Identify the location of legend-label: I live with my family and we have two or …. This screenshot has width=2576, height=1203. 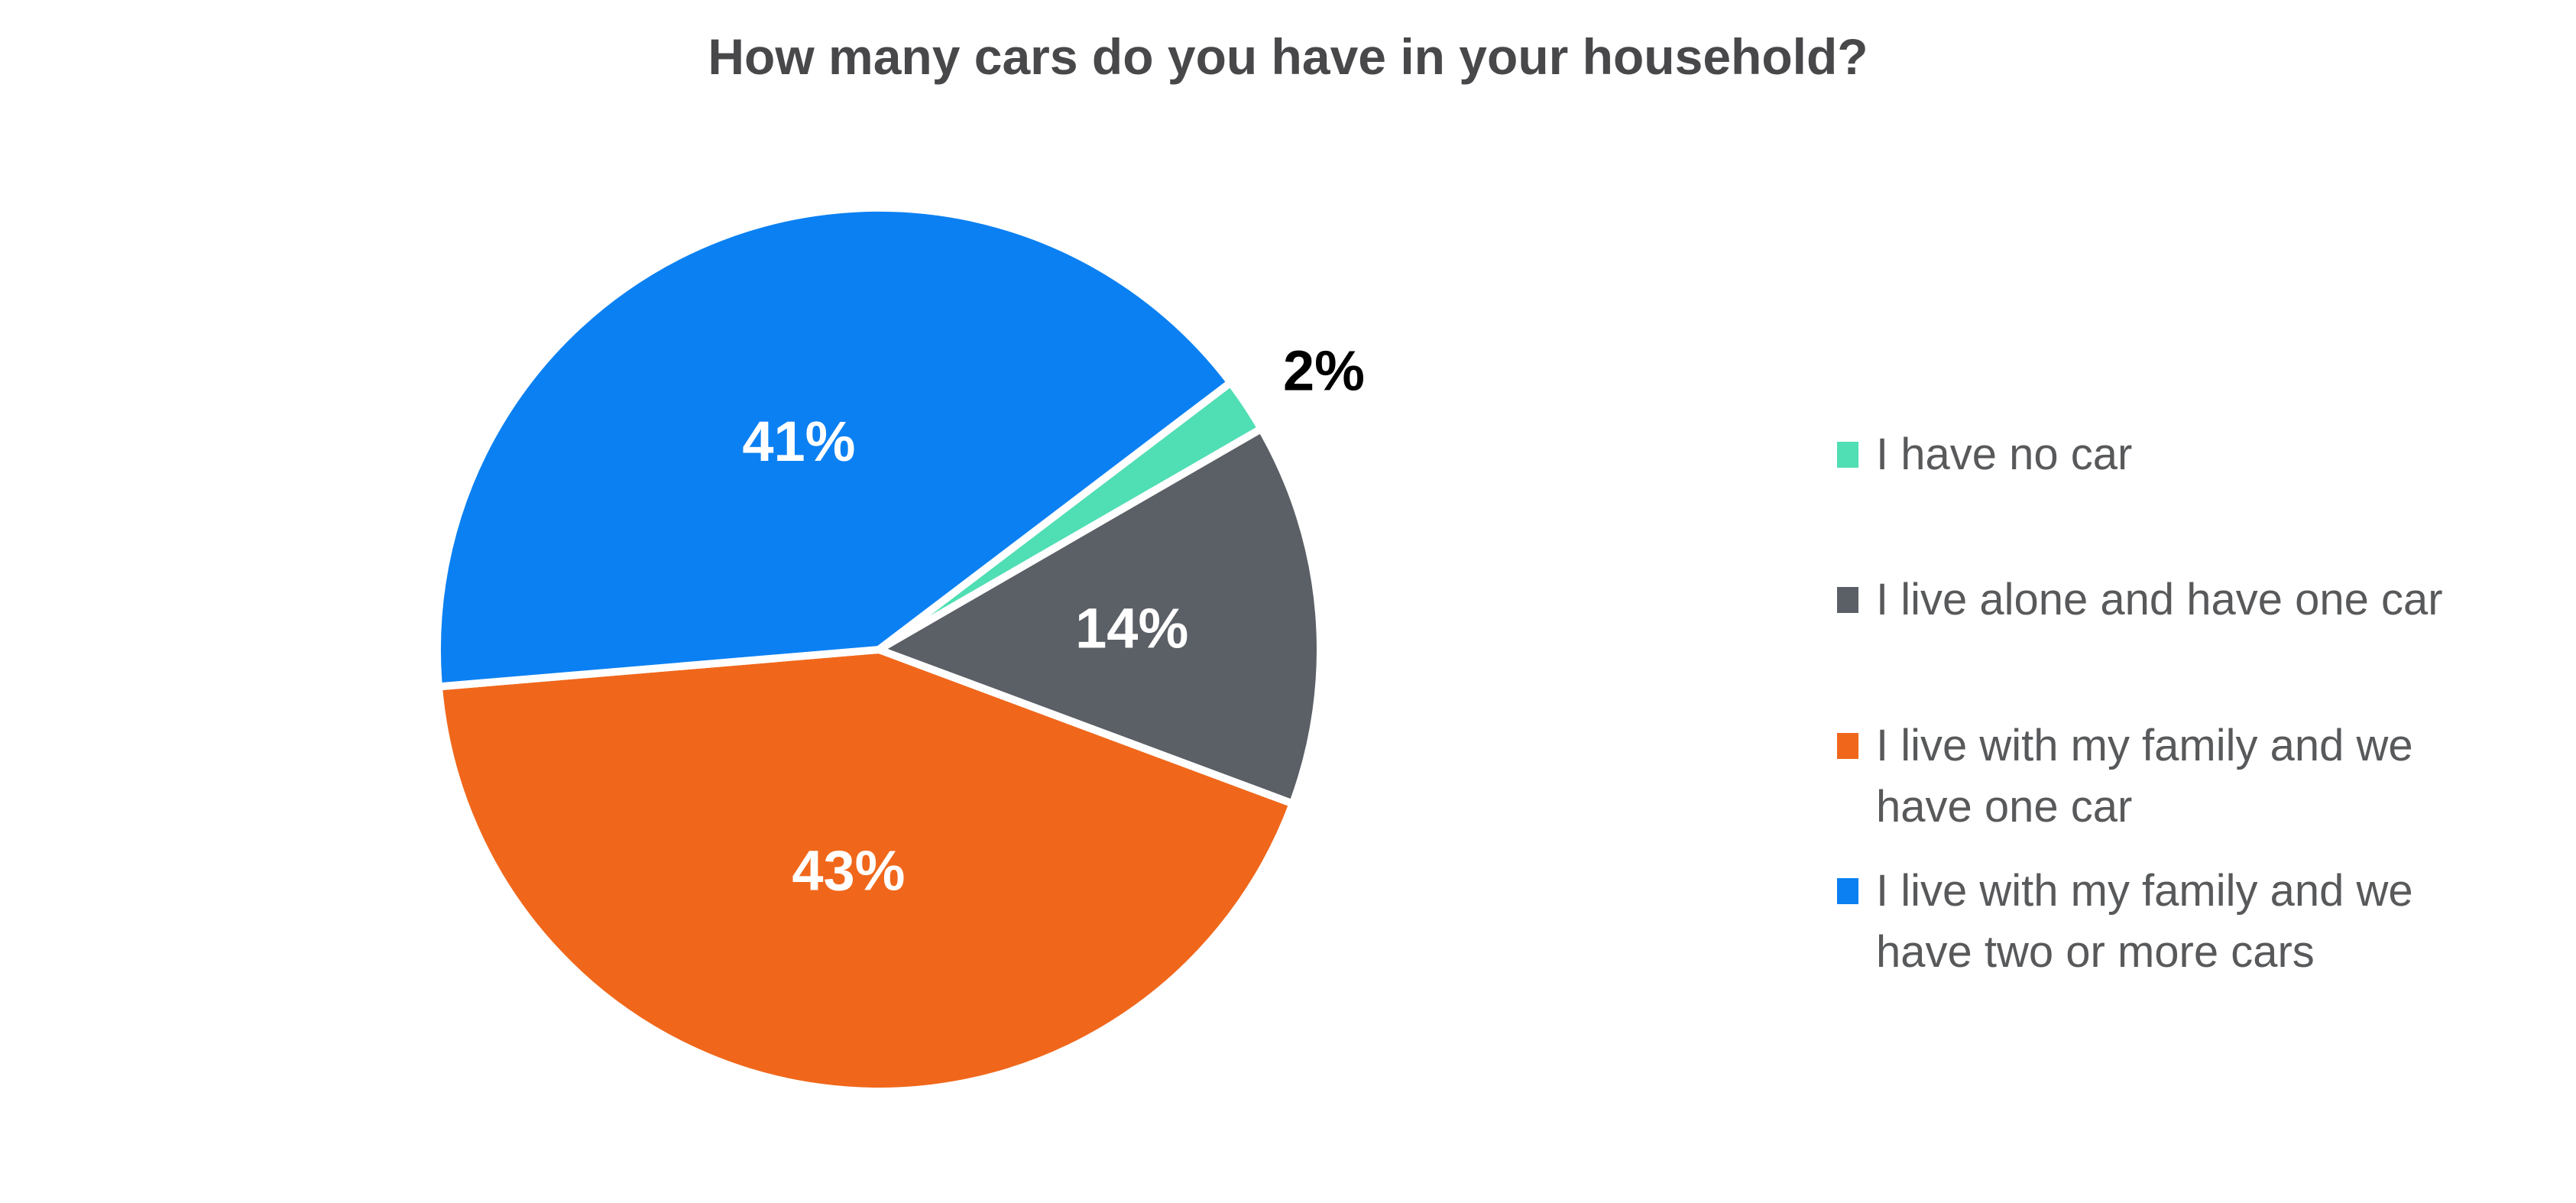
(2144, 921).